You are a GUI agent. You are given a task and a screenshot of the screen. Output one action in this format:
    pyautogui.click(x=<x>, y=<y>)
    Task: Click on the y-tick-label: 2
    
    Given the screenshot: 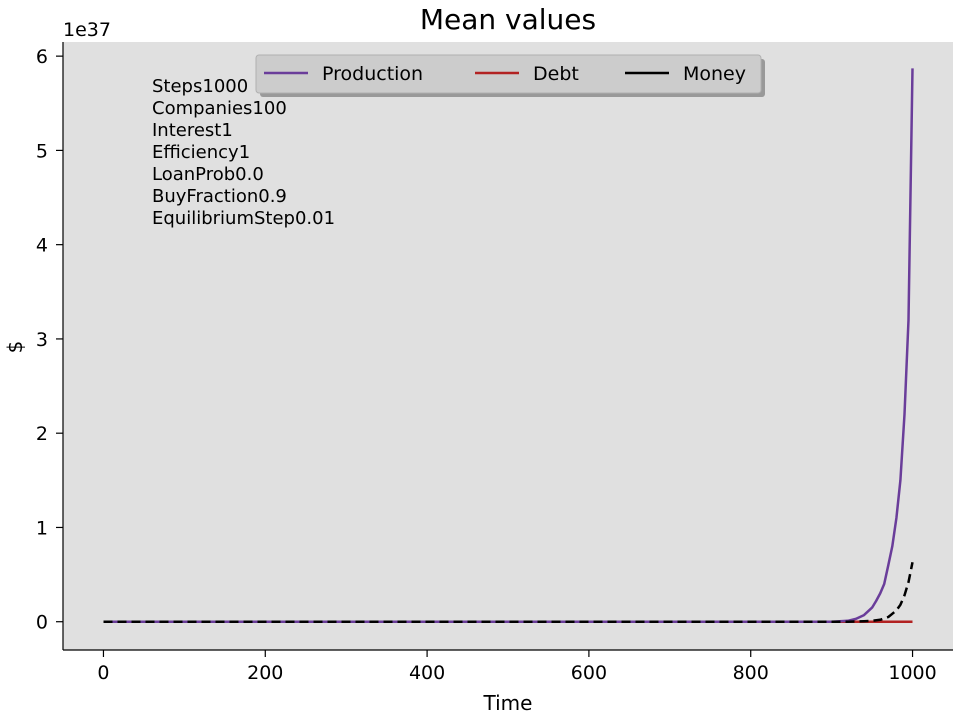 What is the action you would take?
    pyautogui.click(x=42, y=434)
    